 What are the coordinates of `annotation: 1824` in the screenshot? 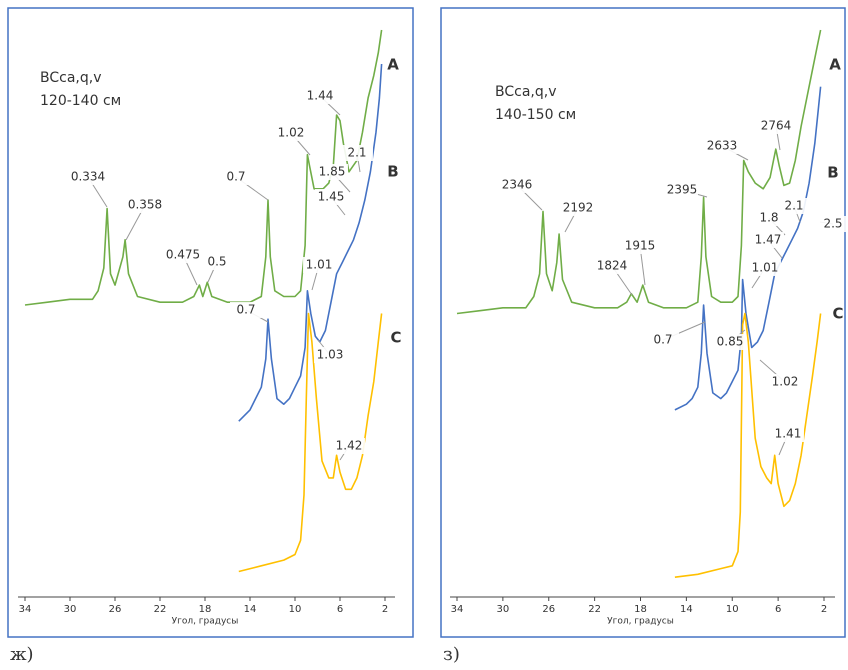 It's located at (612, 266).